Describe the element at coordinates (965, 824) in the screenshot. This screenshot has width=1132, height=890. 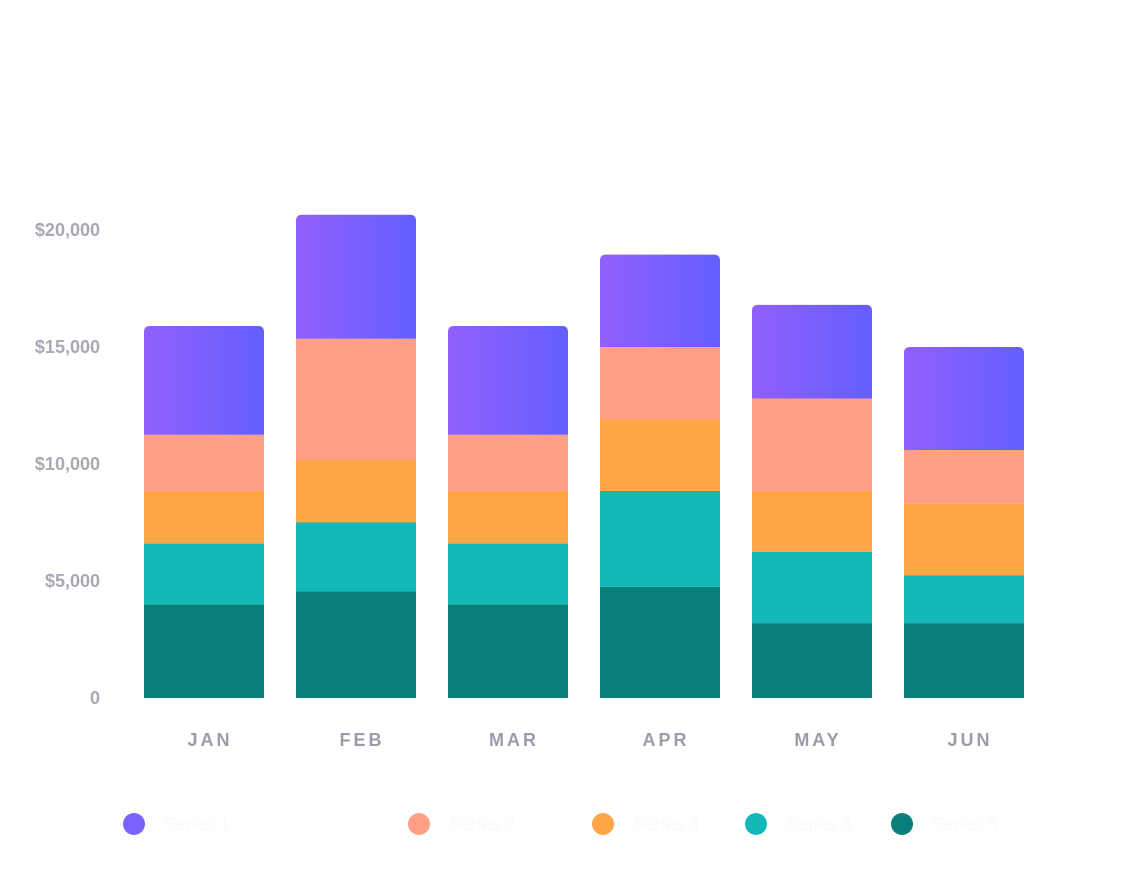
I see `legend-label: Series 5` at that location.